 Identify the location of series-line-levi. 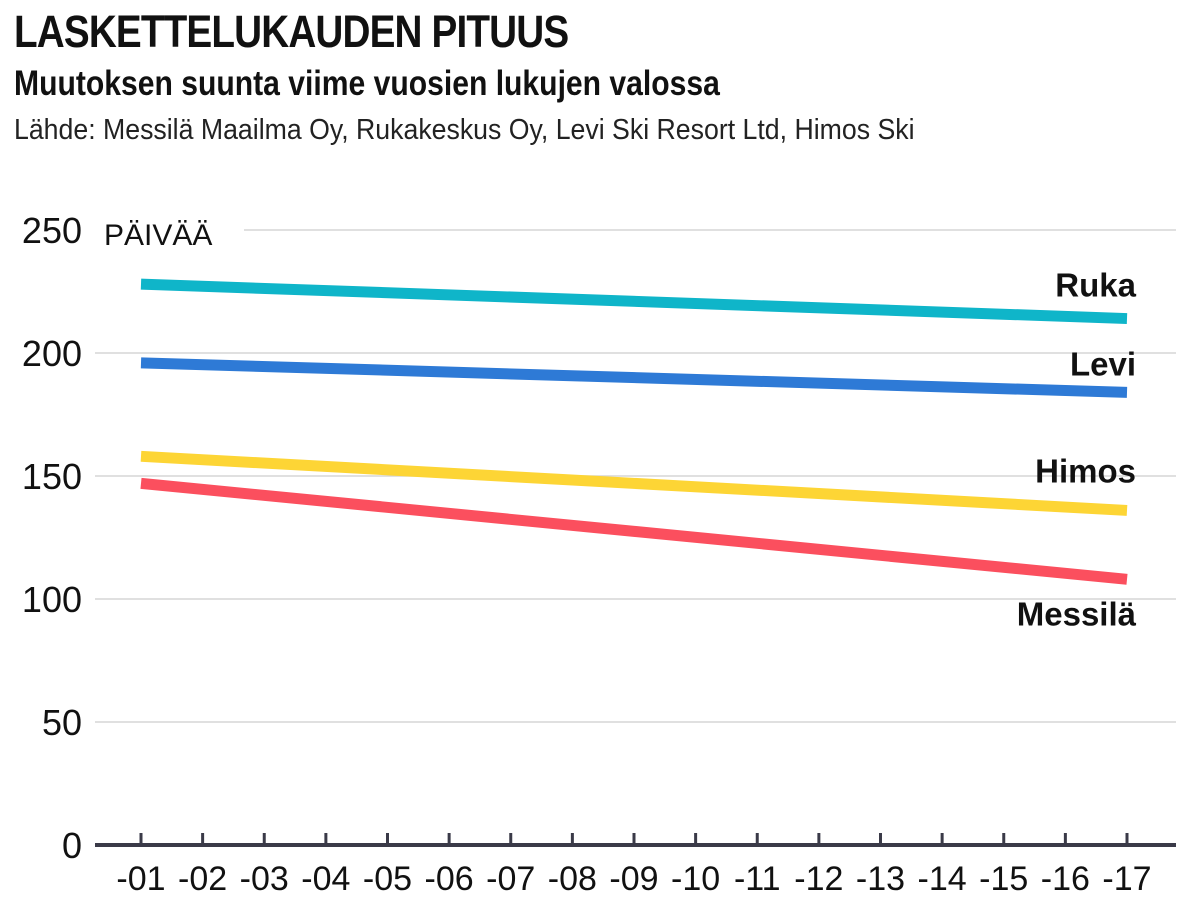
(634, 377).